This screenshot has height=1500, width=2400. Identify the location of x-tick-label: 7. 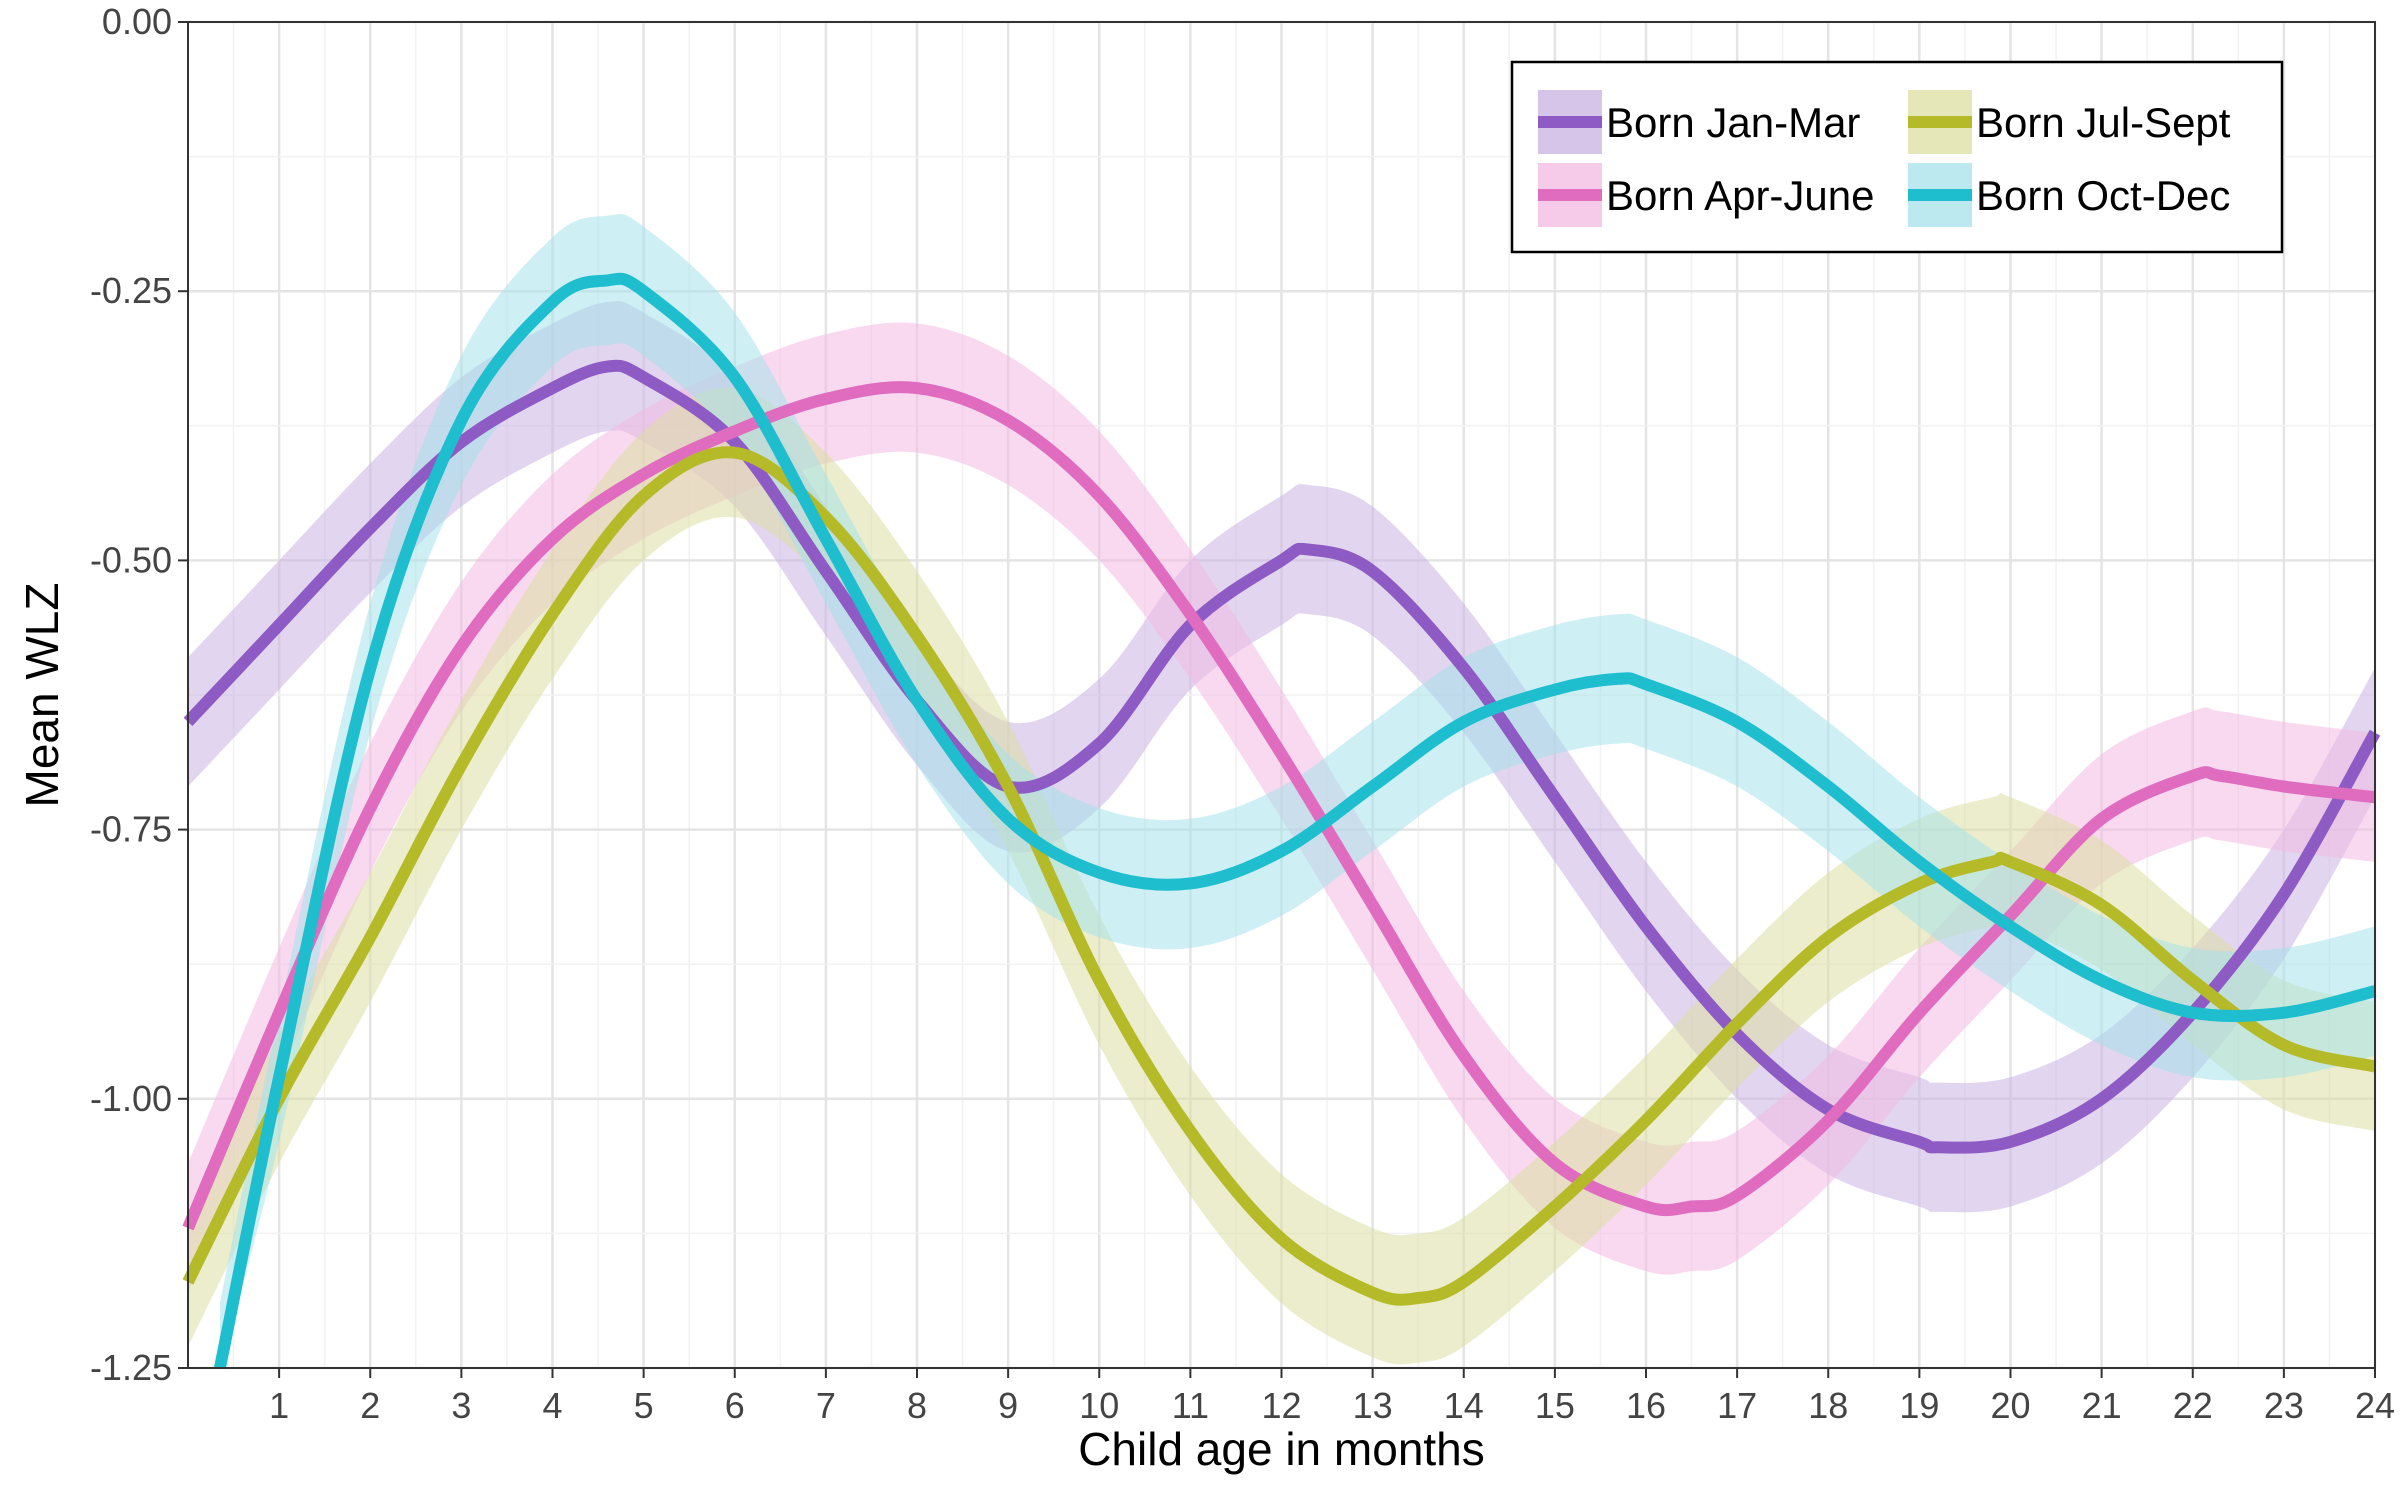
(826, 1405).